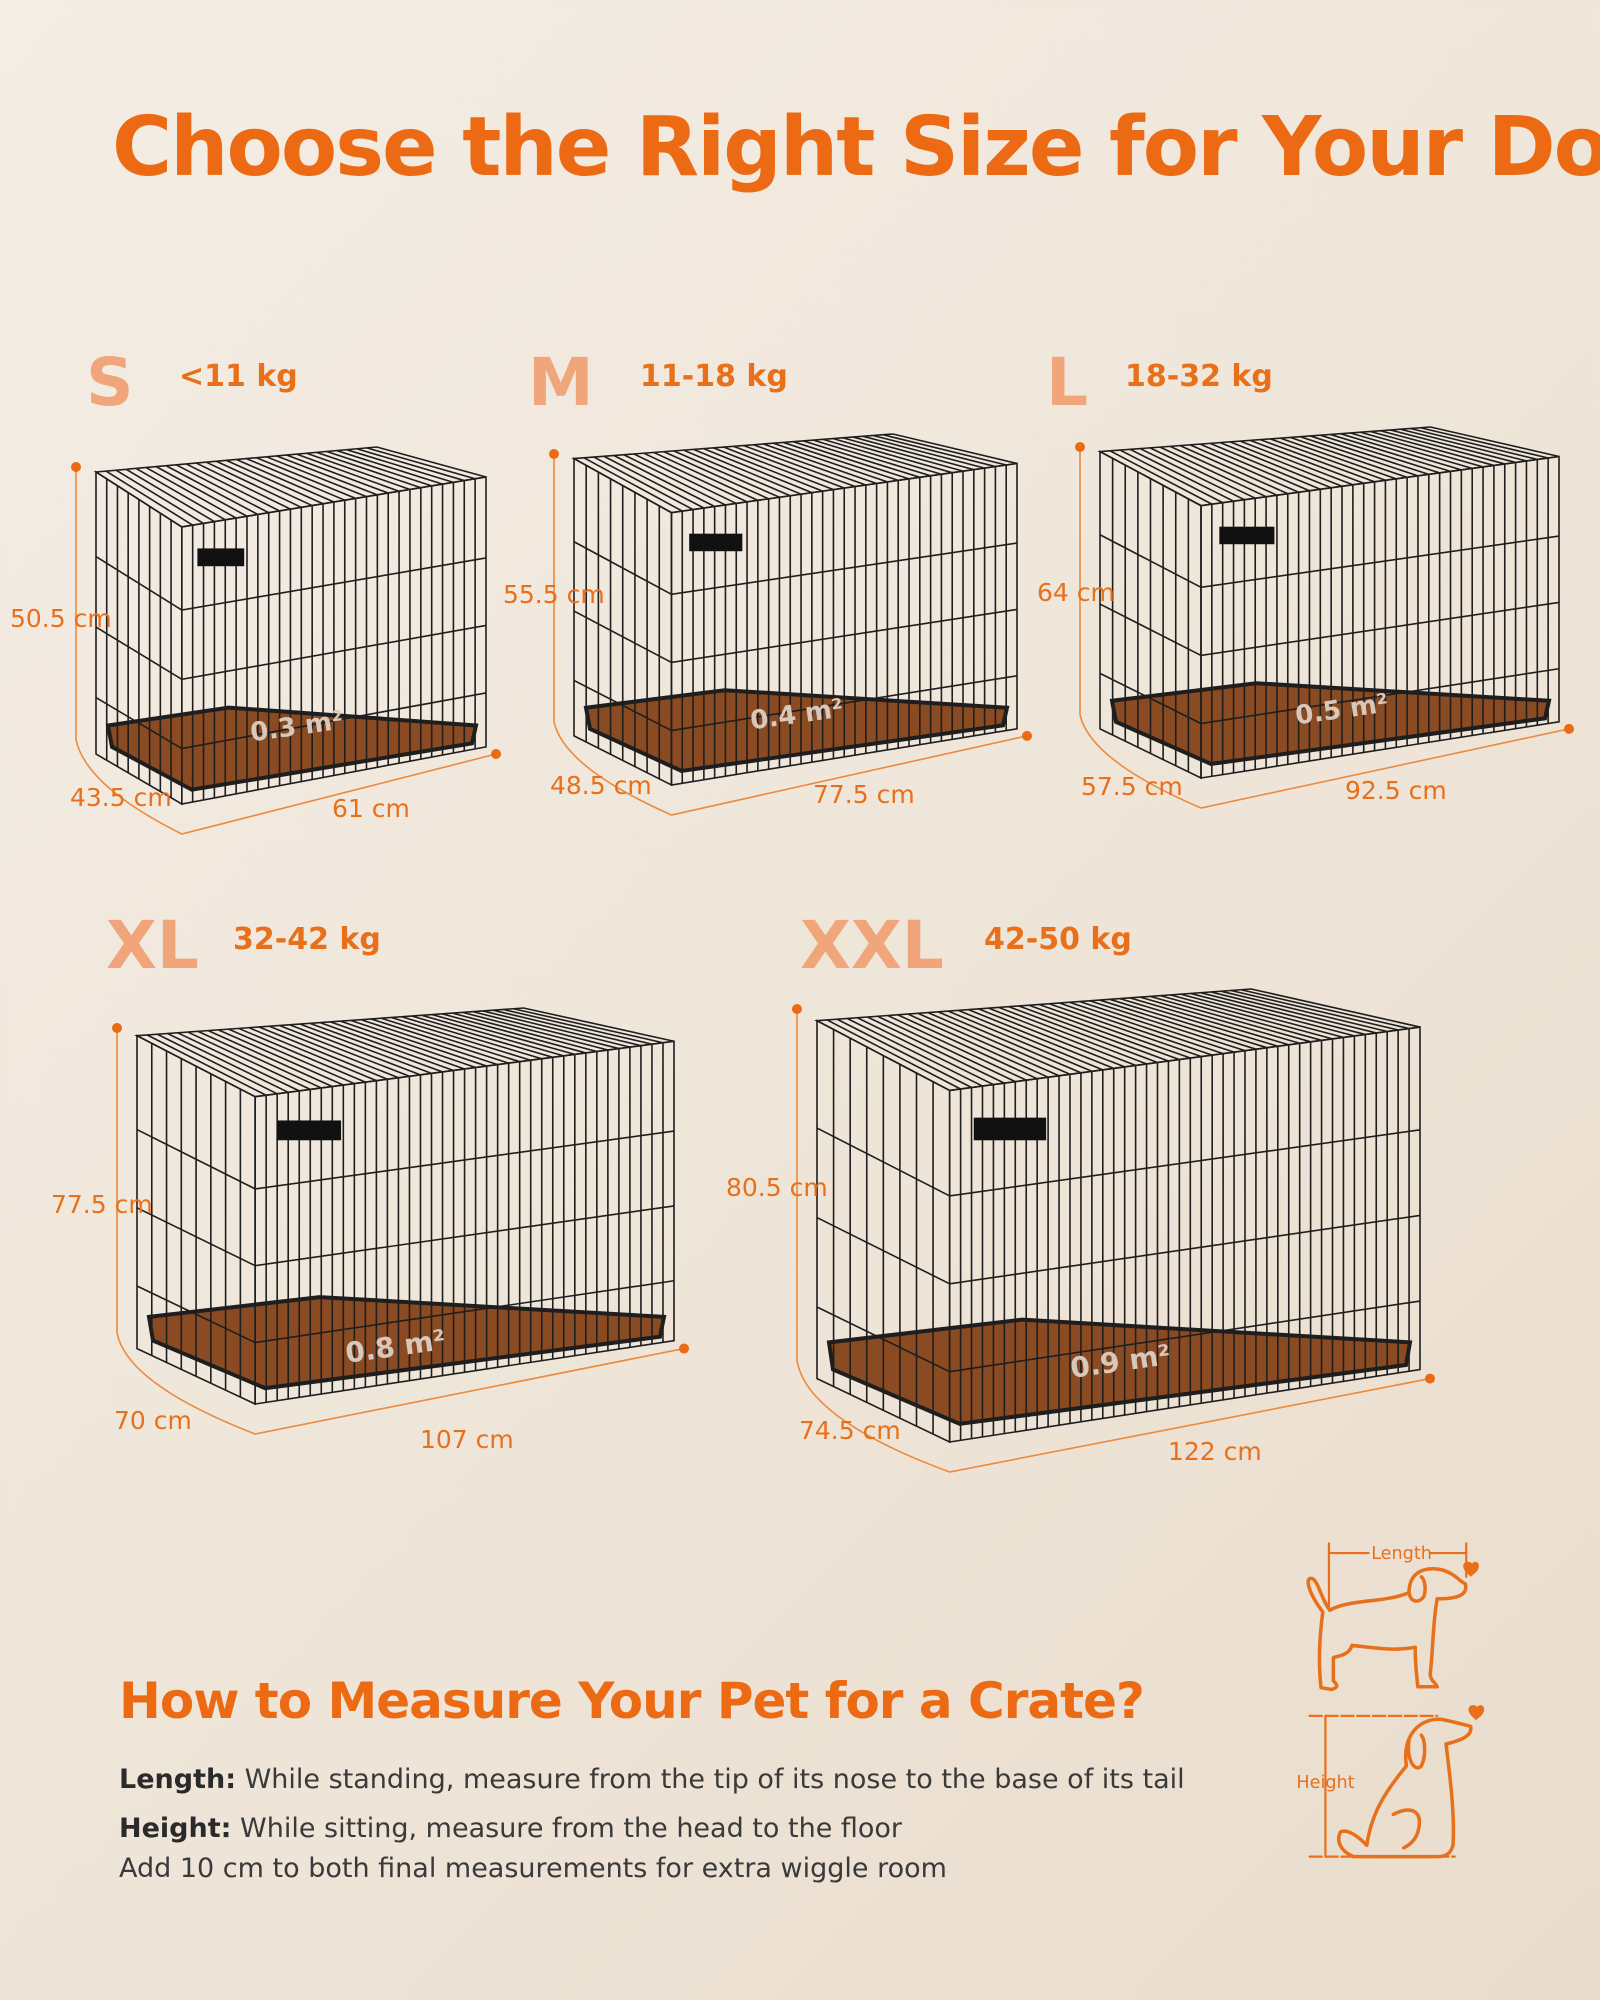 The image size is (1600, 2000). Describe the element at coordinates (1325, 1783) in the screenshot. I see `icon-height-label: Height` at that location.